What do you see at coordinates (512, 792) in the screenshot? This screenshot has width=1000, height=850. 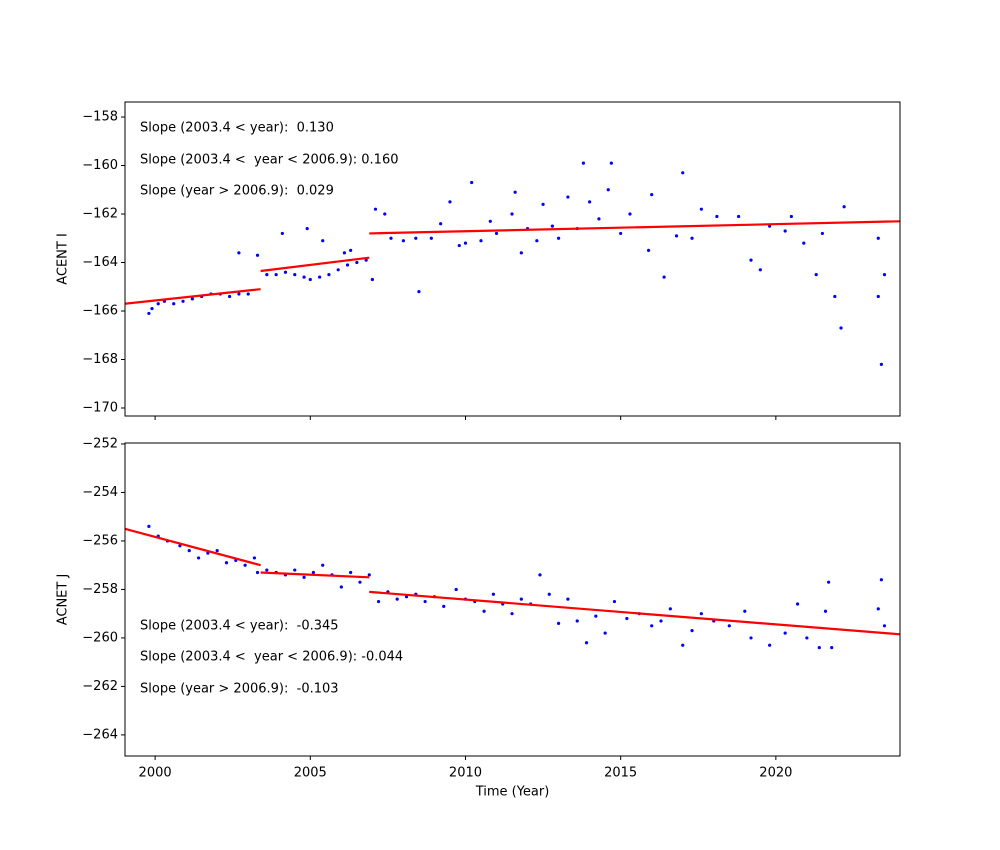 I see `x-axis-label: Time (Year)` at bounding box center [512, 792].